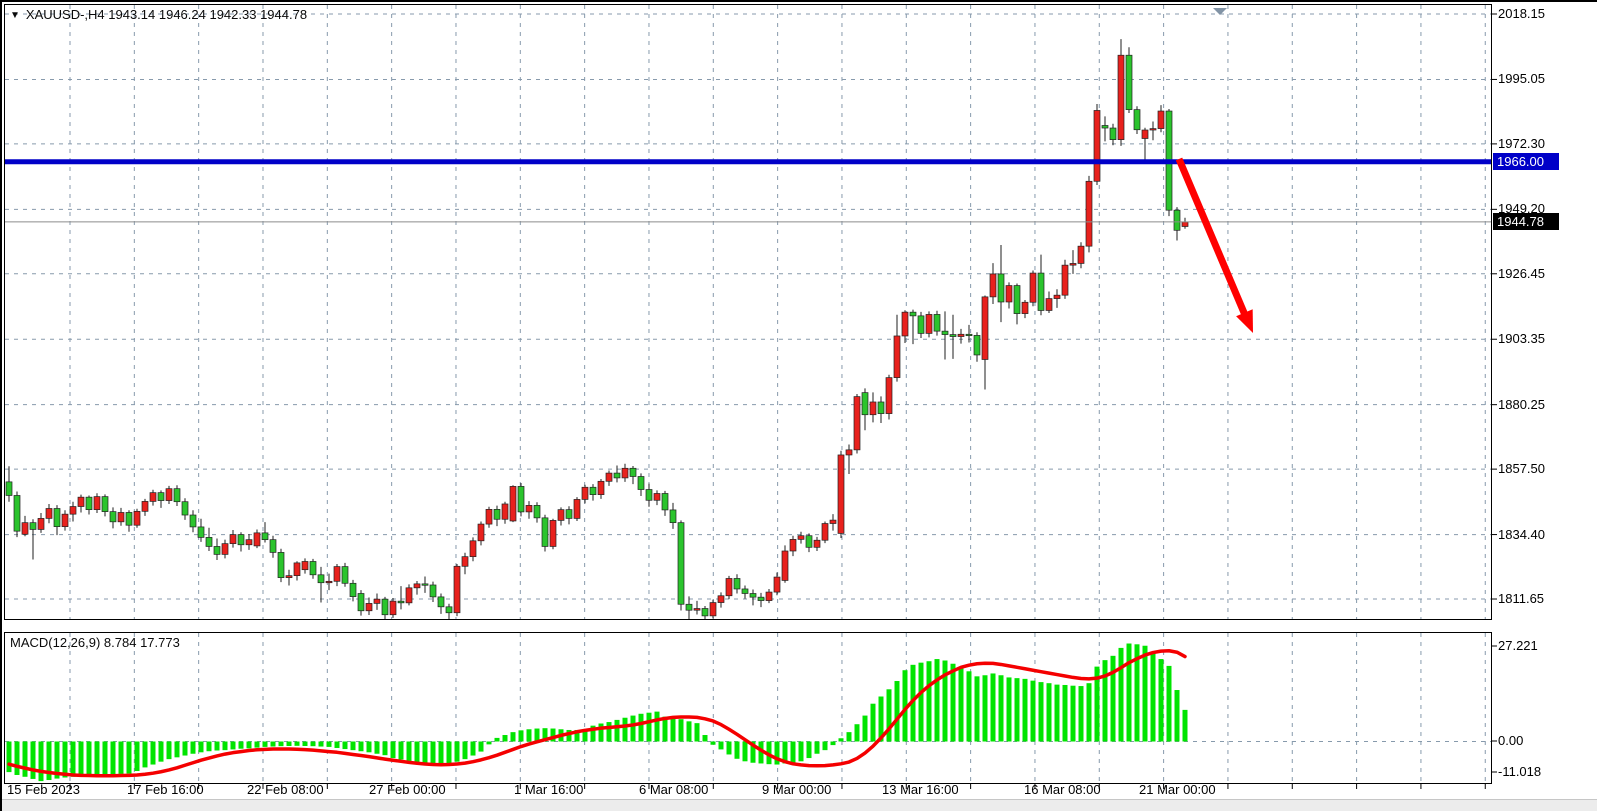 This screenshot has height=811, width=1597. Describe the element at coordinates (1244, 321) in the screenshot. I see `trend-arrow-head` at that location.